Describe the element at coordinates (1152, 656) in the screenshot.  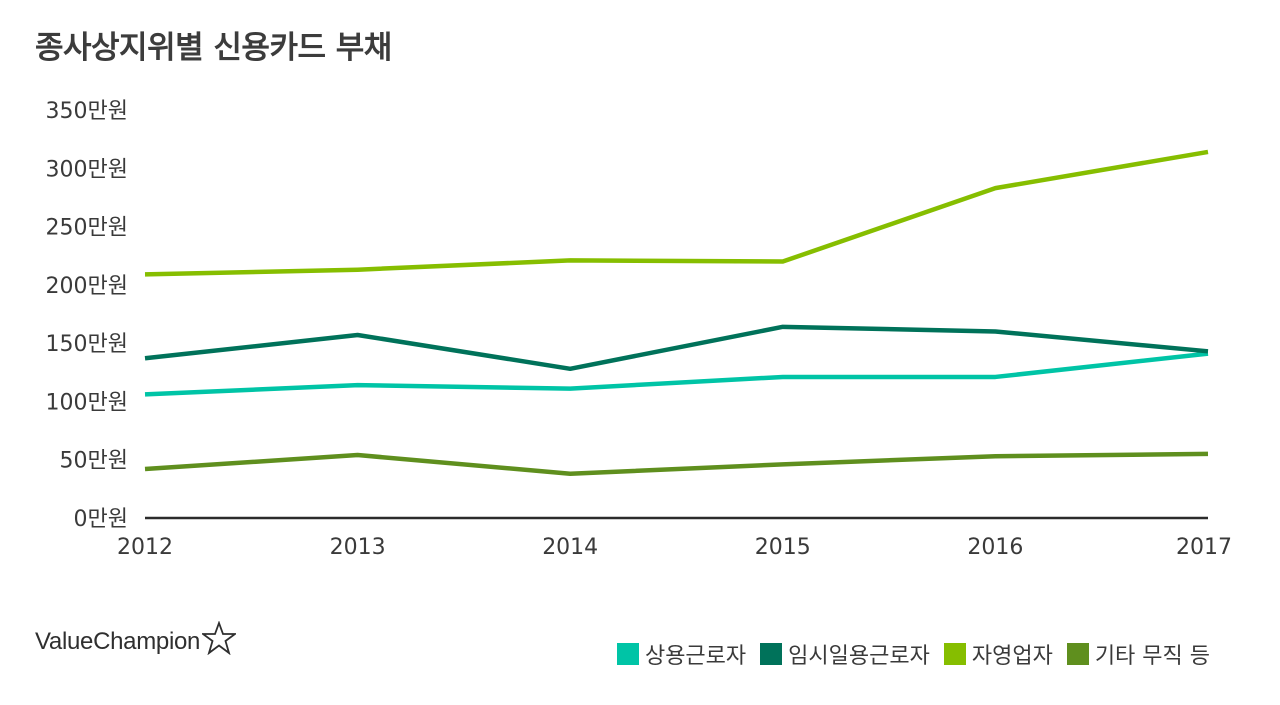
I see `legend-label: 기타 무직 등` at that location.